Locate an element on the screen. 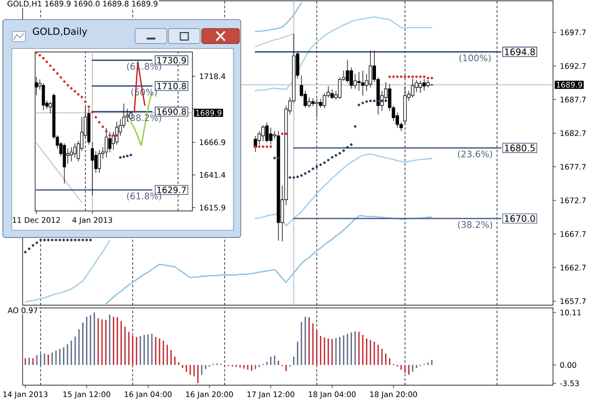  annotation: (23.6%) is located at coordinates (475, 154).